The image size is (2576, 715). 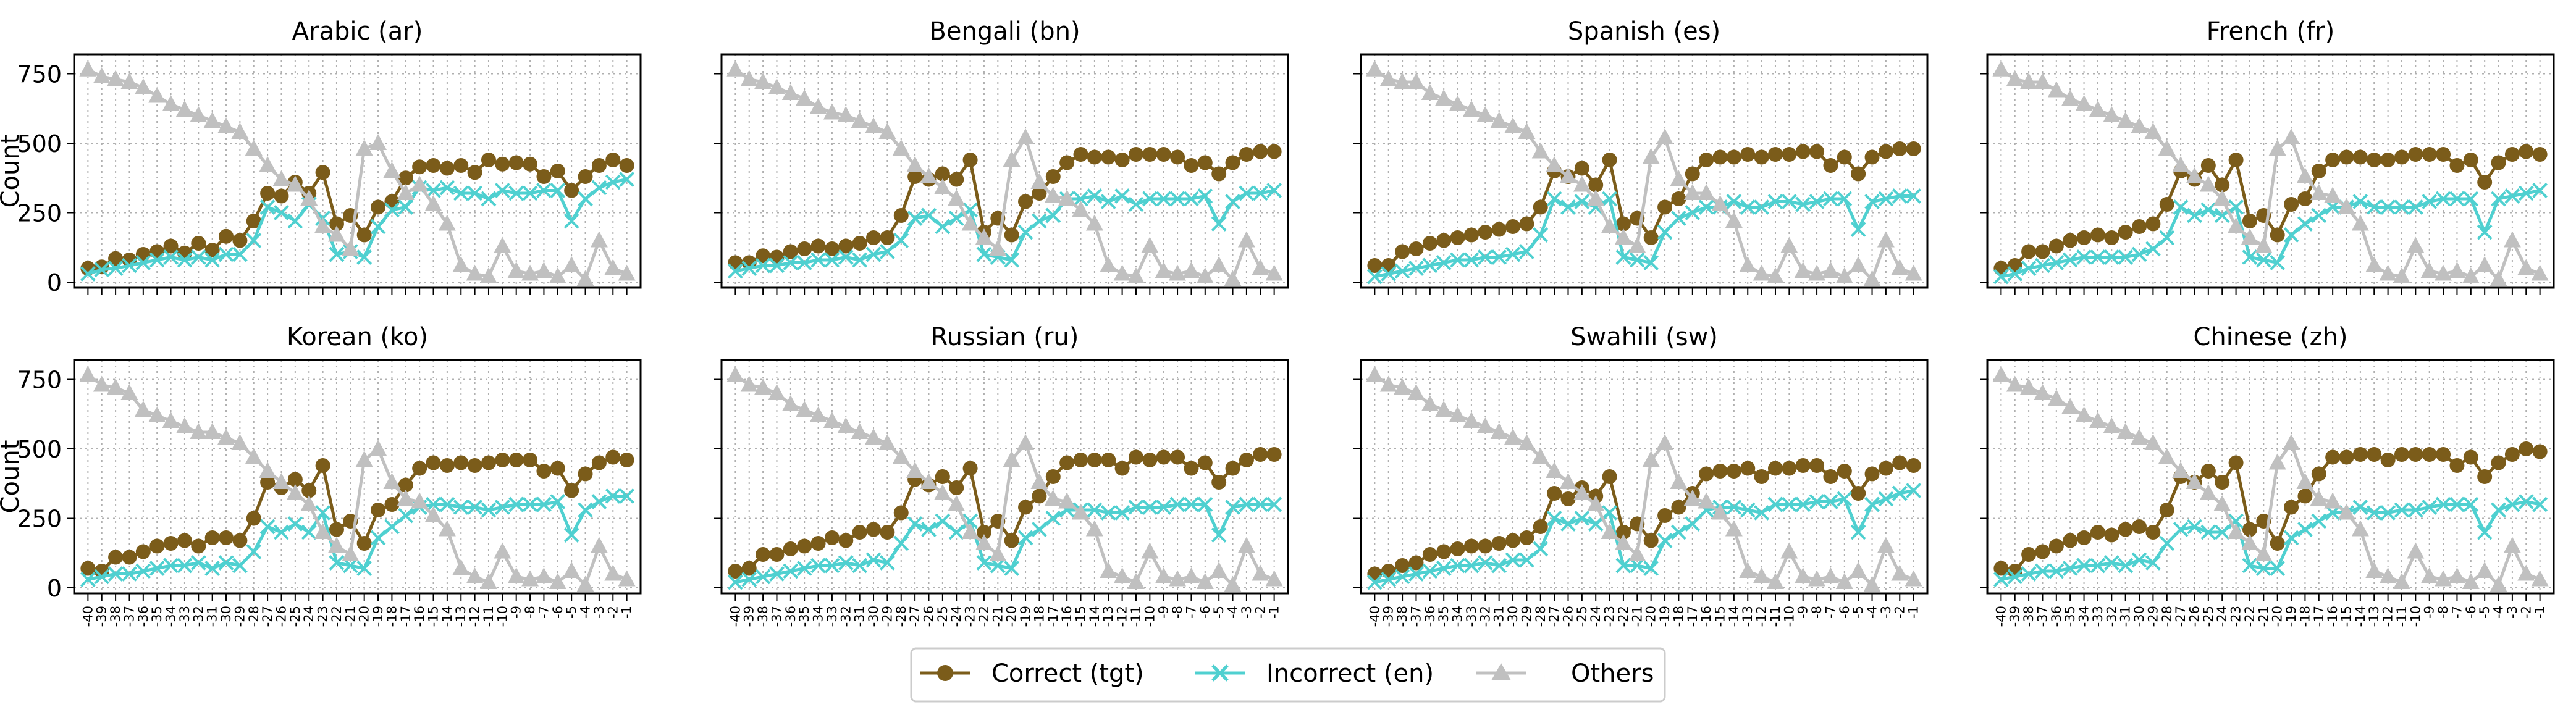 I want to click on x-tick-label: -22, so click(x=336, y=616).